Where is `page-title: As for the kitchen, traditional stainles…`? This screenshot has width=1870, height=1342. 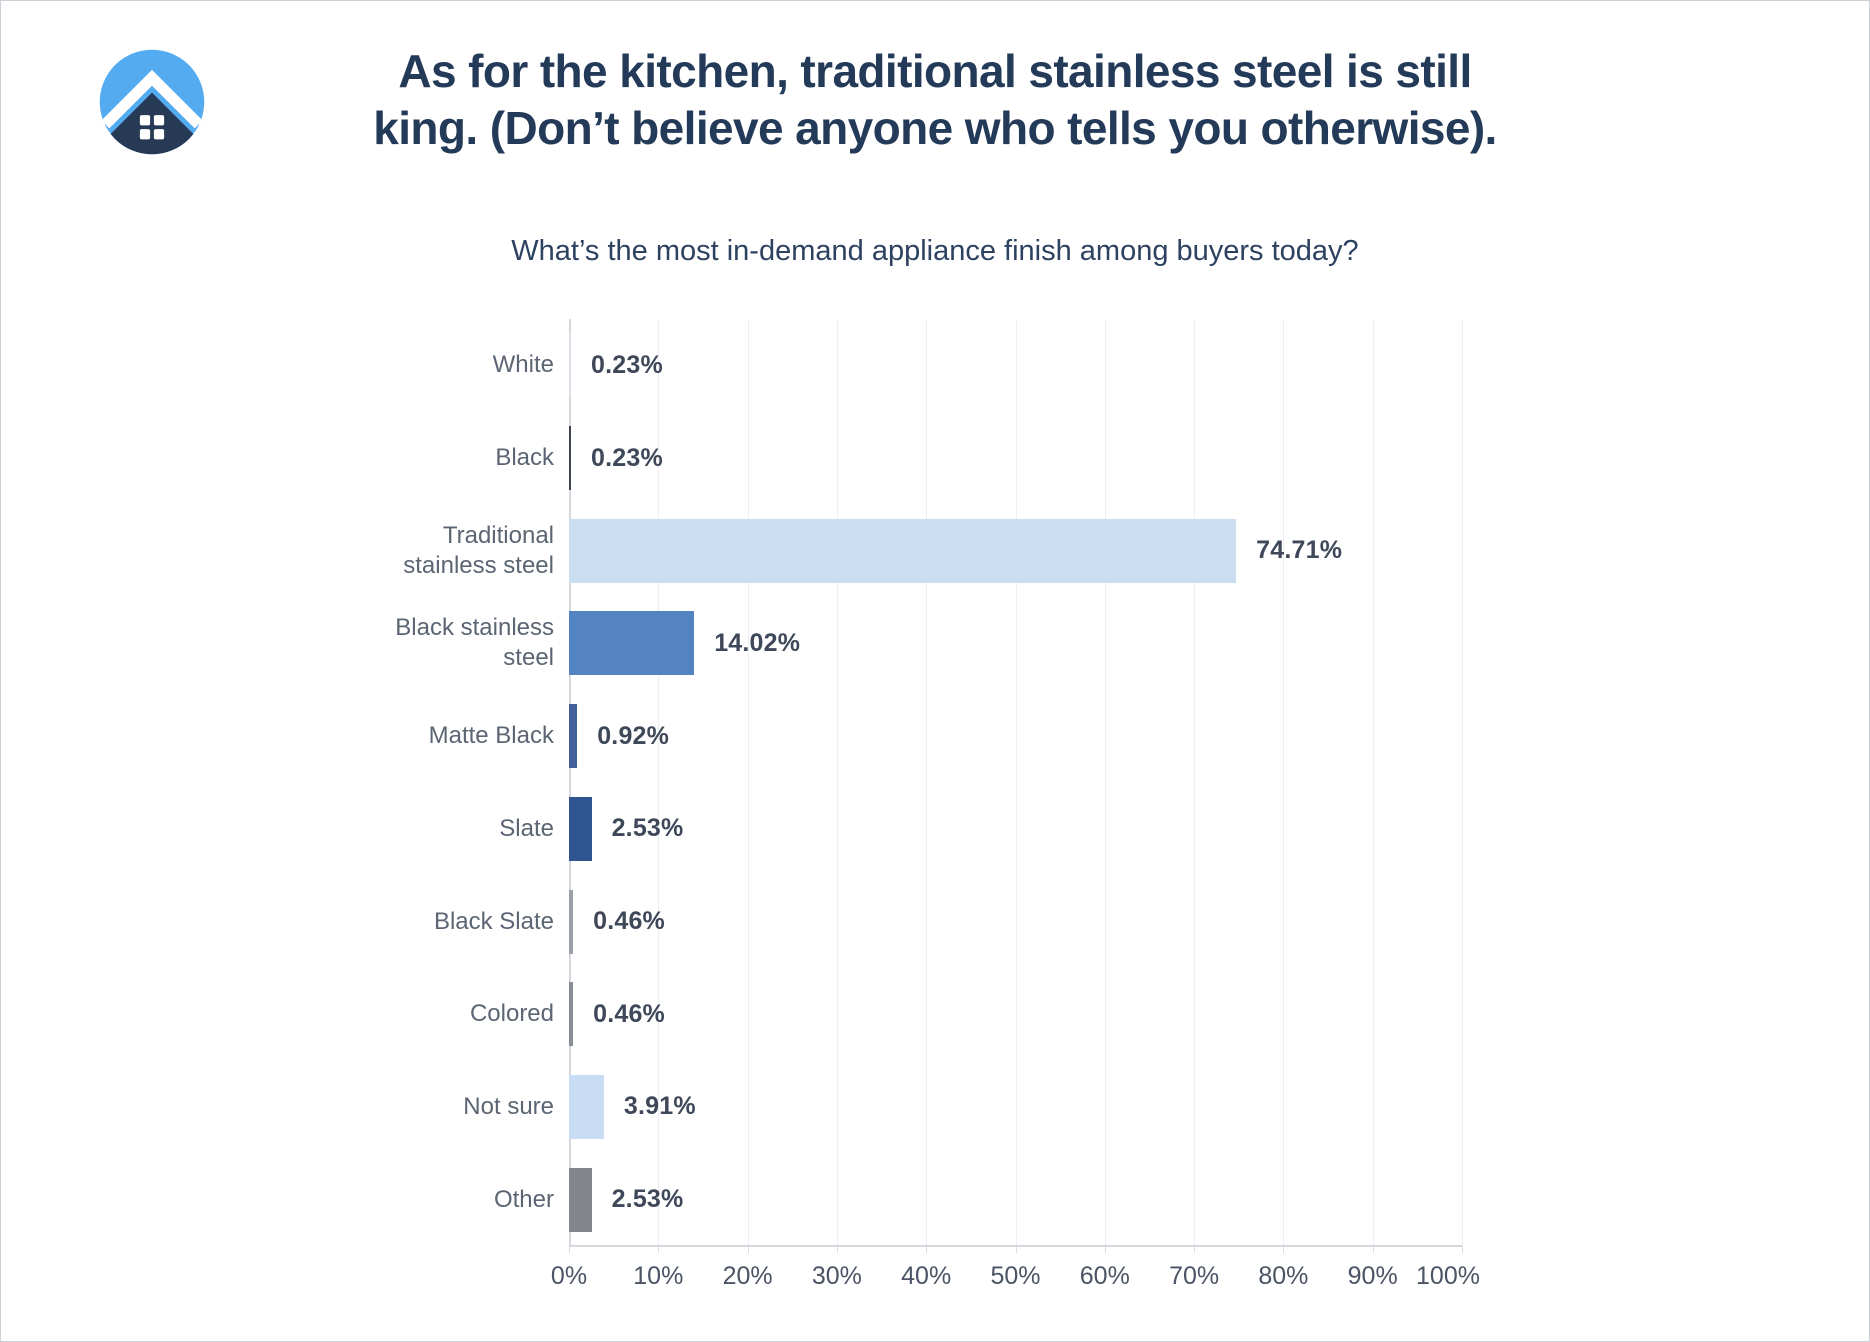 page-title: As for the kitchen, traditional stainles… is located at coordinates (935, 100).